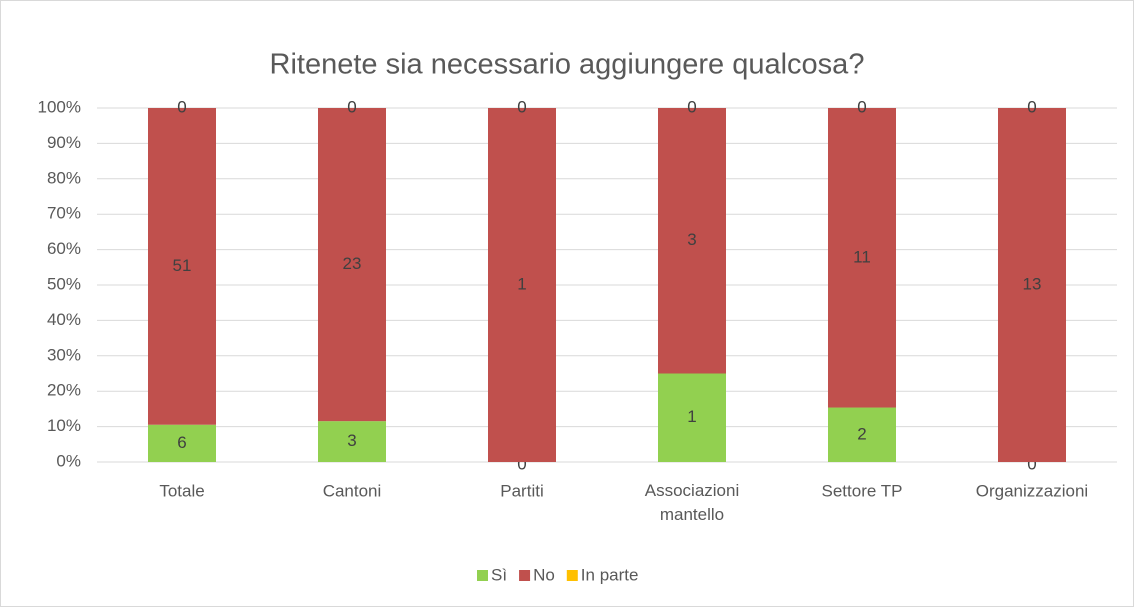  I want to click on y-tick-label: 80%, so click(64, 177).